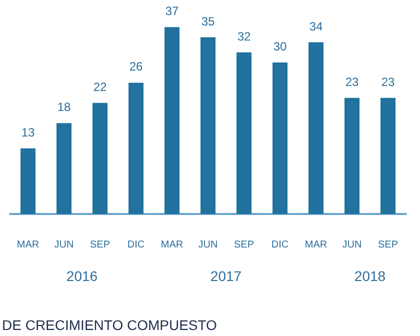 This screenshot has width=420, height=336. Describe the element at coordinates (28, 132) in the screenshot. I see `data-label: 13` at that location.